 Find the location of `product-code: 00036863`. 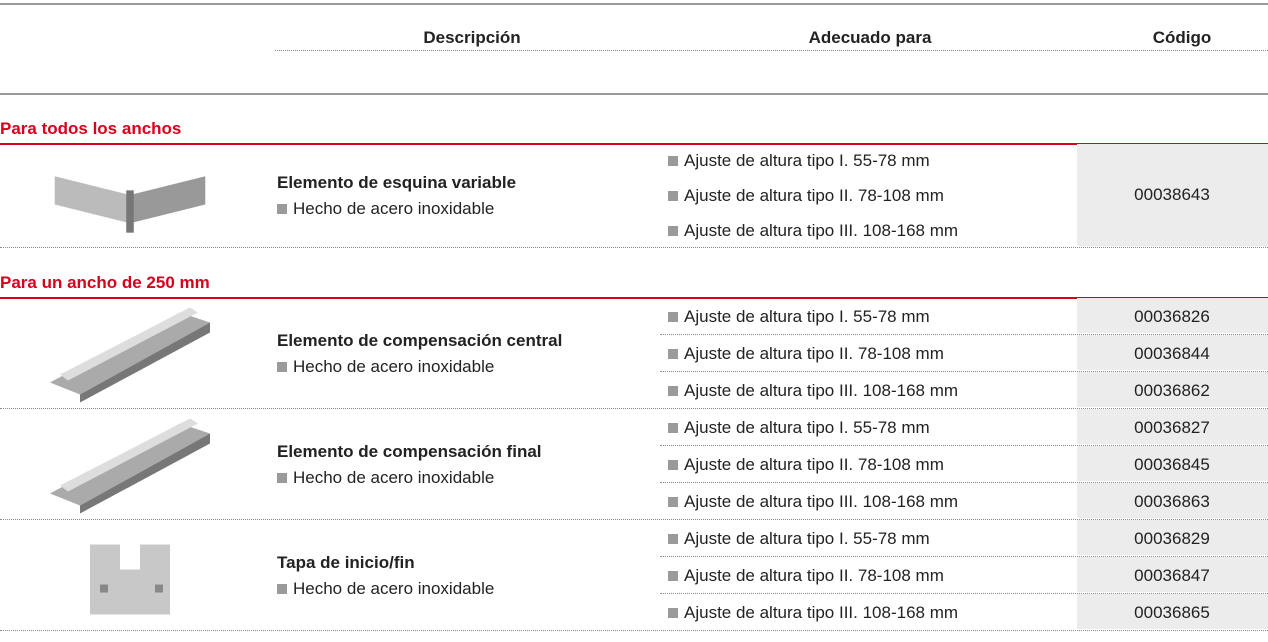

product-code: 00036863 is located at coordinates (1172, 501).